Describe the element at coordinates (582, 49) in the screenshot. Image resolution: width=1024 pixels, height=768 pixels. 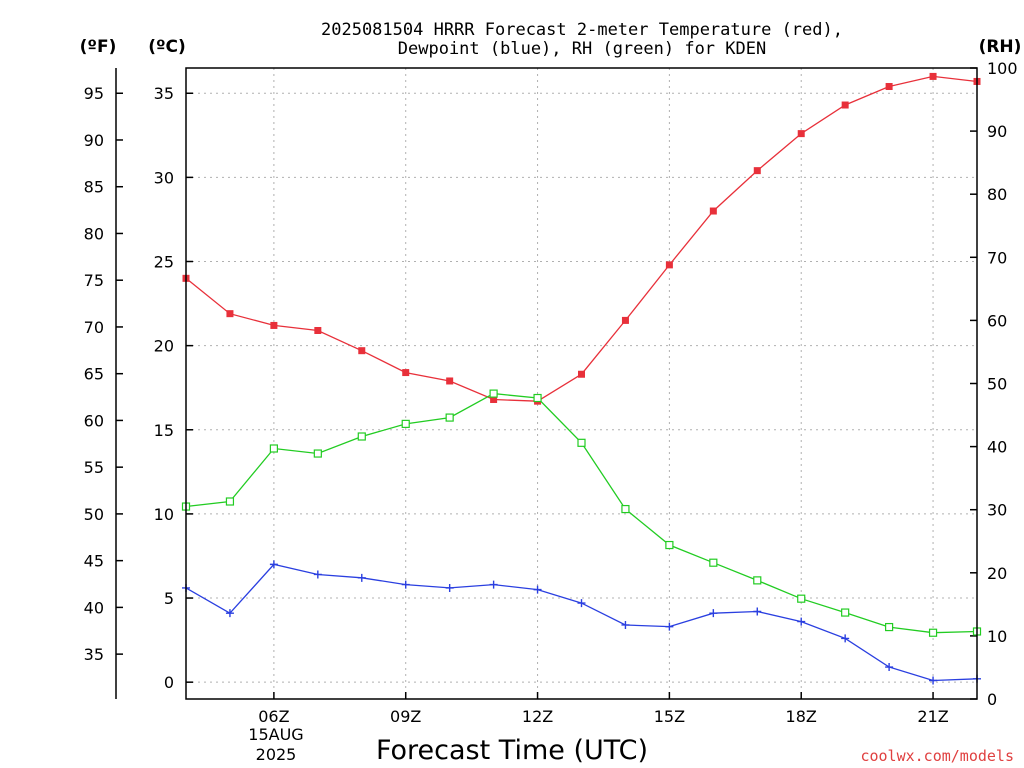
I see `chart-subtitle: Dewpoint (blue), RH (green) for KDEN` at that location.